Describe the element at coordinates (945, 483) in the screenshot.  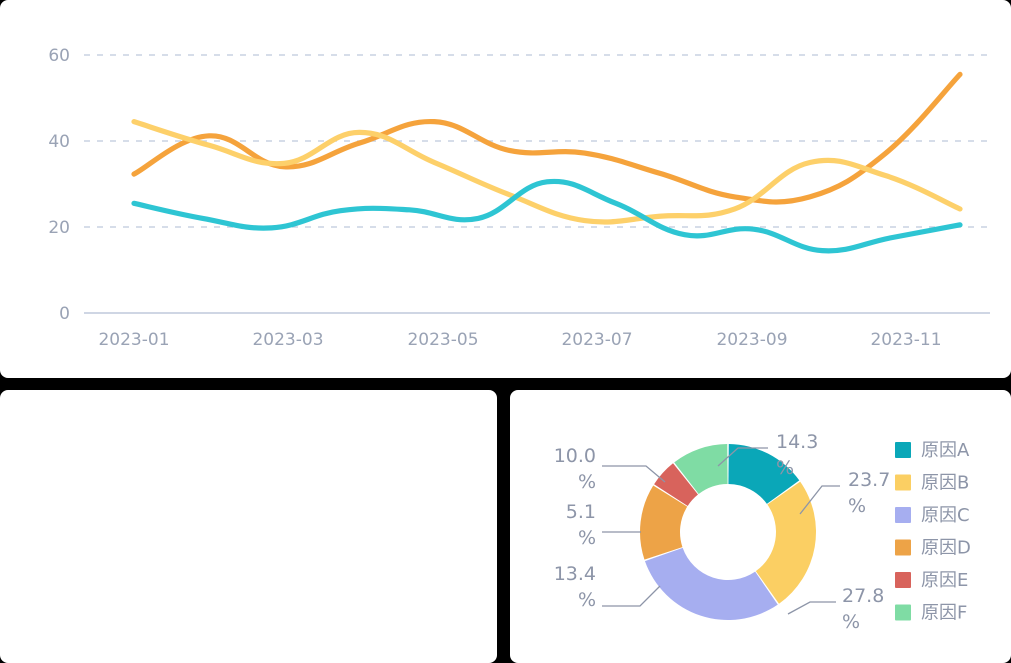
I see `legend-label: 原因B` at that location.